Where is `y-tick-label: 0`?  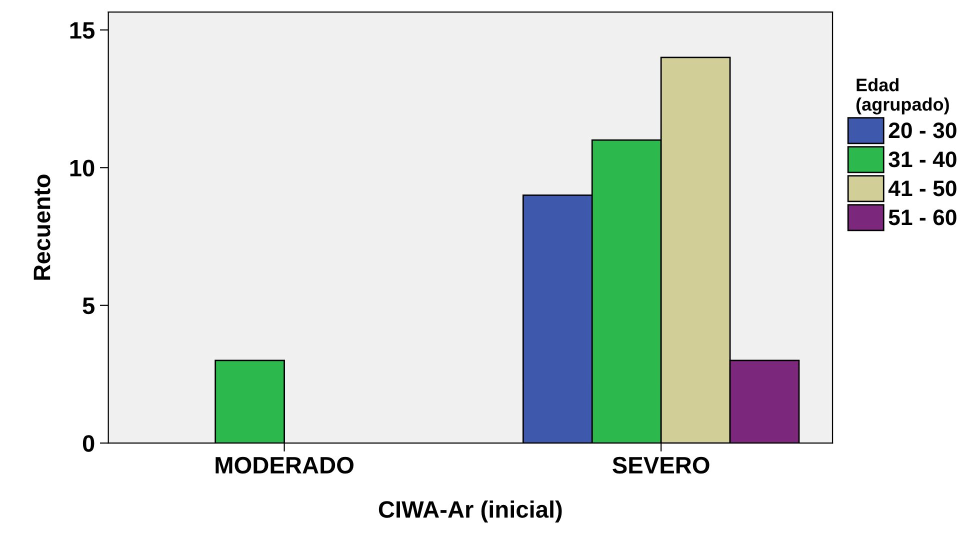 y-tick-label: 0 is located at coordinates (88, 443).